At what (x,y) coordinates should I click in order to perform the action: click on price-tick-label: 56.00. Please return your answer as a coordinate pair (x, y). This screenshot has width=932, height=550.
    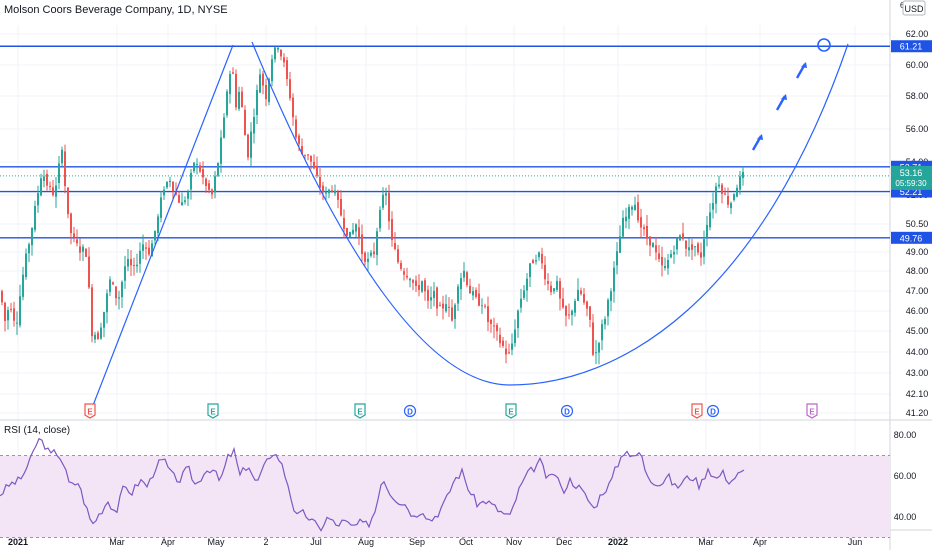
    Looking at the image, I should click on (917, 129).